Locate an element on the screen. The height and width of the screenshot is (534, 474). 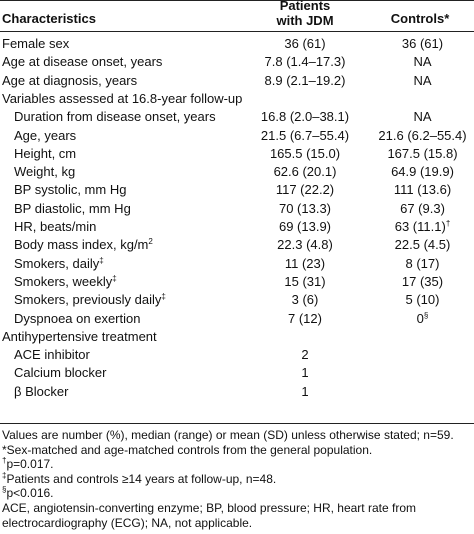
cell-text: 7 (12) is located at coordinates (305, 318).